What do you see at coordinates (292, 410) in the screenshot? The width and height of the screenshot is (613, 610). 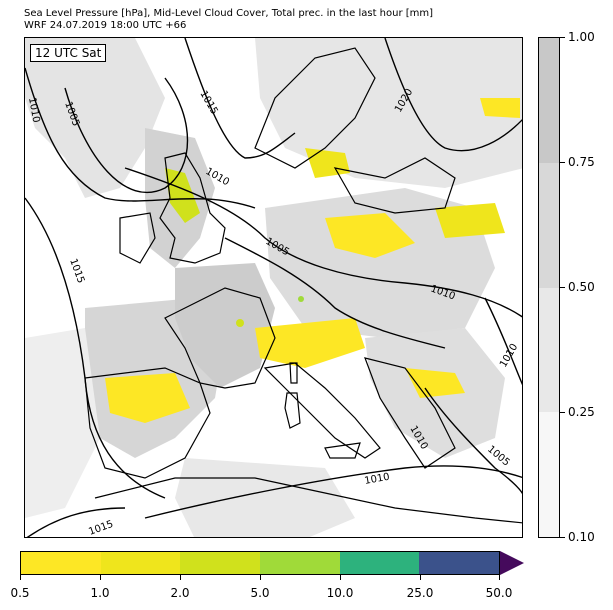 I see `coast-sardinia` at bounding box center [292, 410].